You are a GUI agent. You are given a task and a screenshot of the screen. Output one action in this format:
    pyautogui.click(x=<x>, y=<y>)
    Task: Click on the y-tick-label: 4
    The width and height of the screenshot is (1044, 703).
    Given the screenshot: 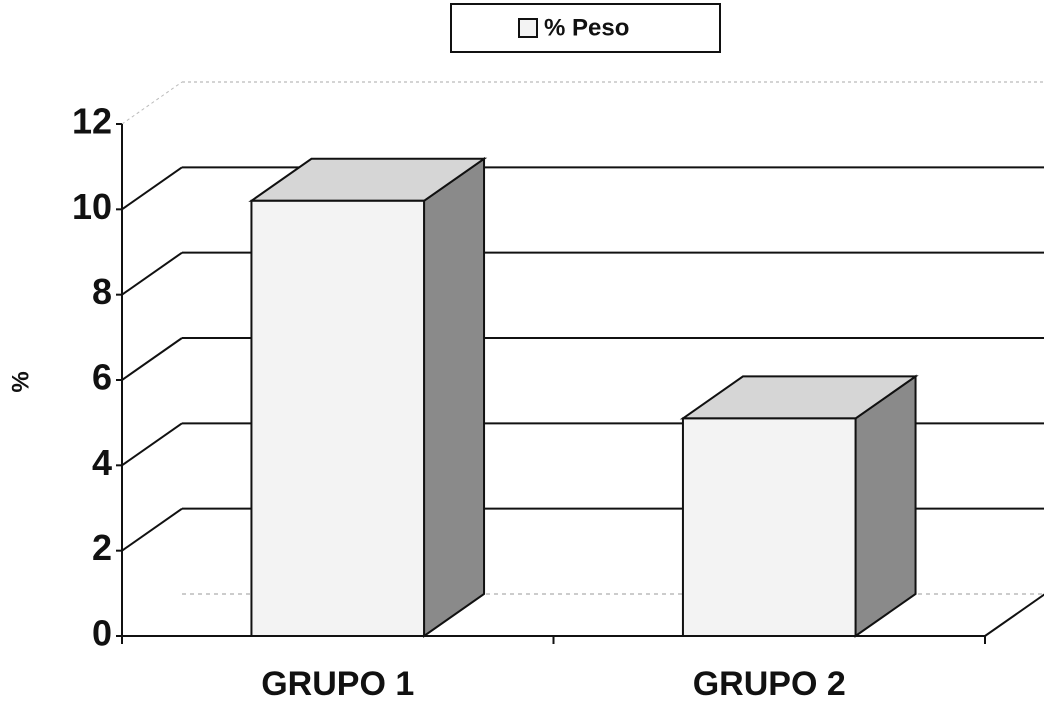 What is the action you would take?
    pyautogui.click(x=102, y=462)
    